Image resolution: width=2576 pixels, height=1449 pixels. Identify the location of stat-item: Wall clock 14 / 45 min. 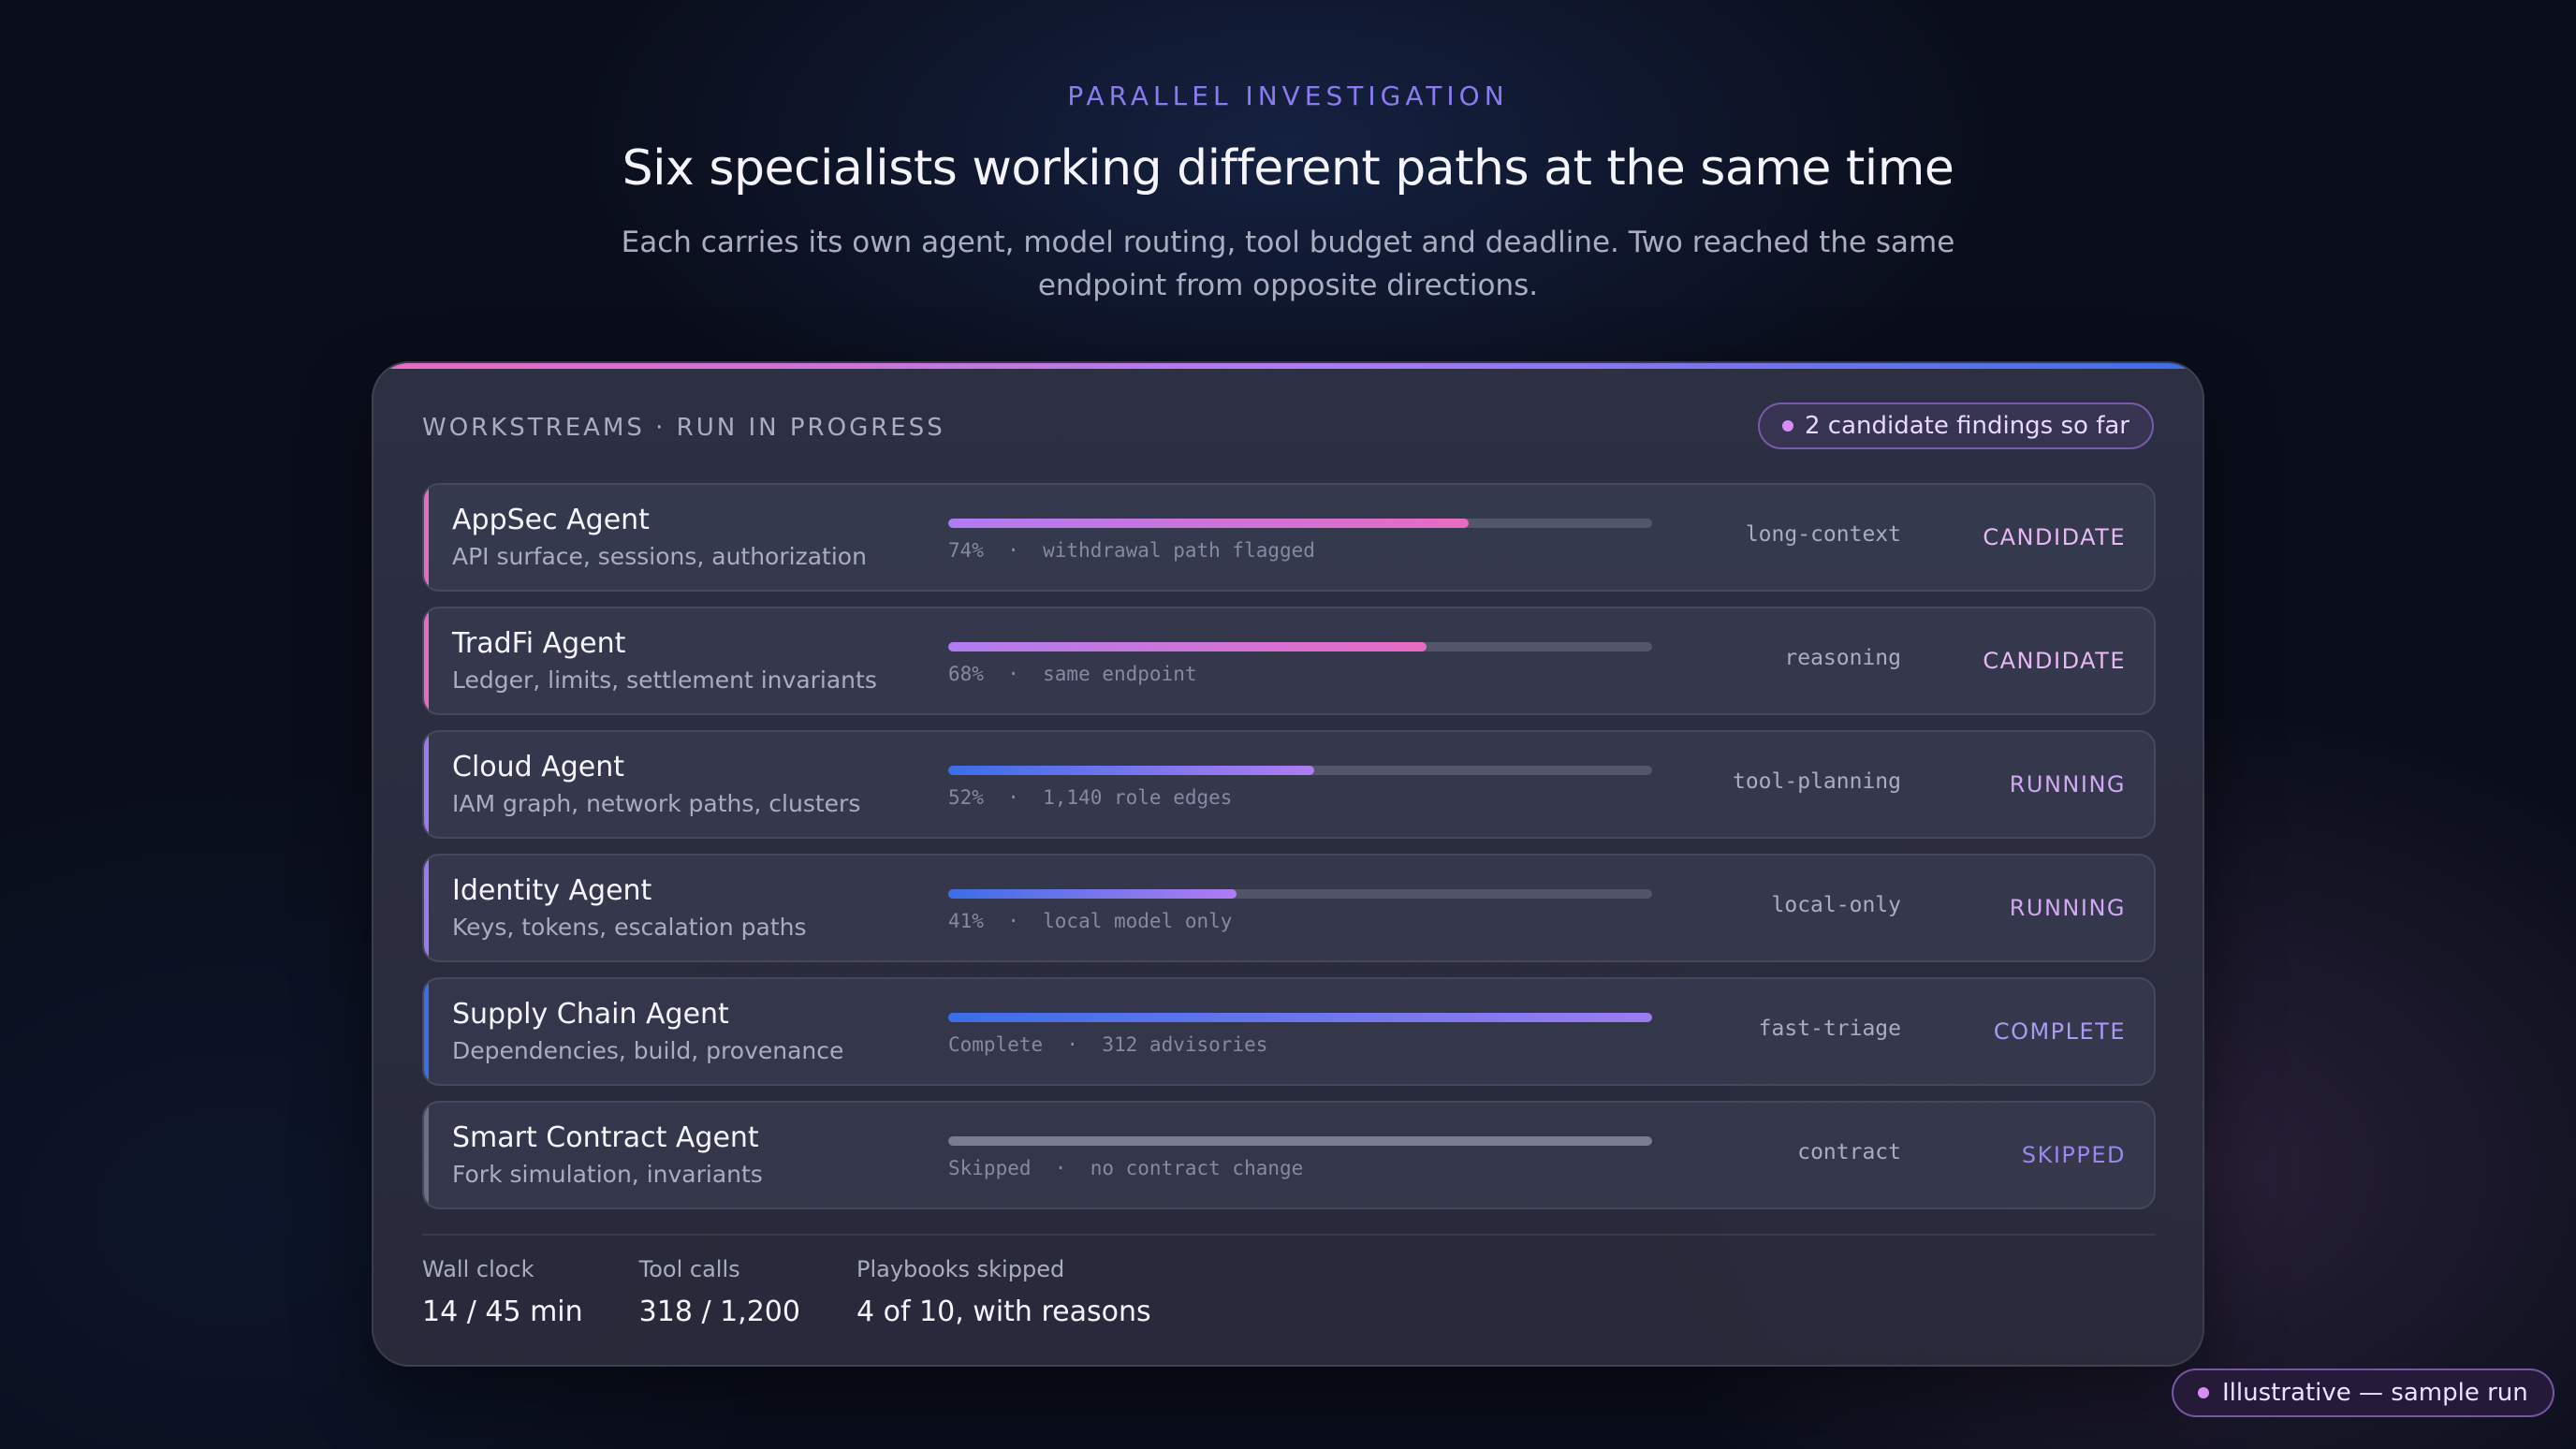
(502, 1292).